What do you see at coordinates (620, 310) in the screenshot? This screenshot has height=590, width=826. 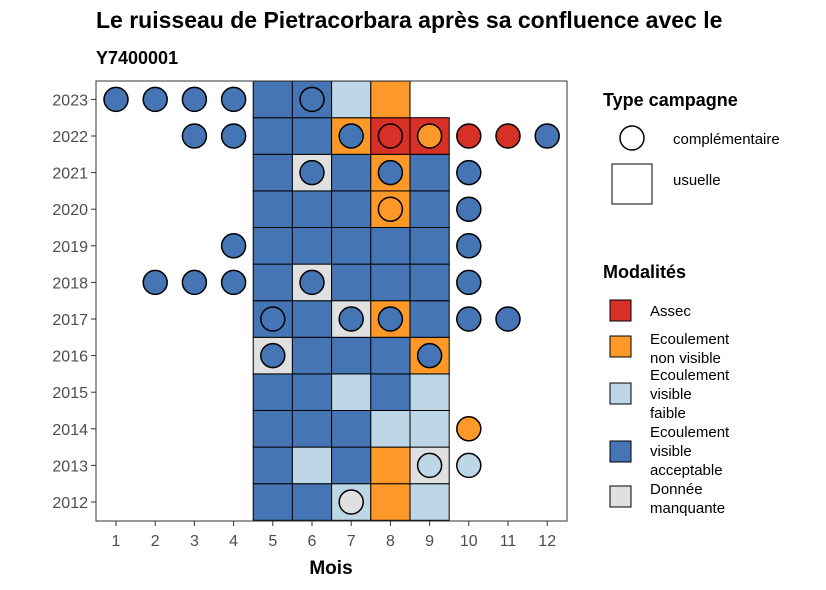 I see `legend-key-assec` at bounding box center [620, 310].